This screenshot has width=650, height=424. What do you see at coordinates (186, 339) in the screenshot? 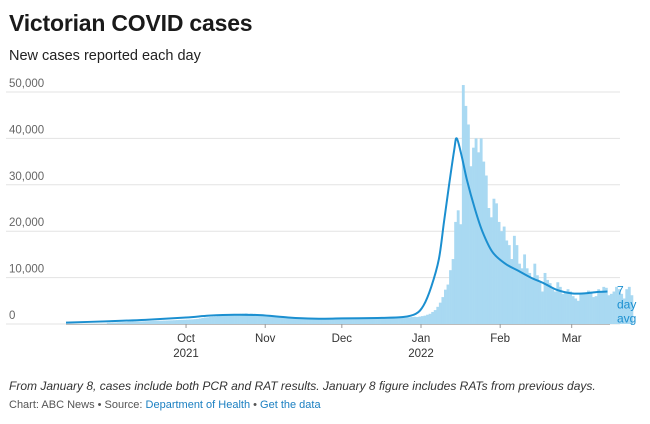
I see `x-tick-label: Oct` at bounding box center [186, 339].